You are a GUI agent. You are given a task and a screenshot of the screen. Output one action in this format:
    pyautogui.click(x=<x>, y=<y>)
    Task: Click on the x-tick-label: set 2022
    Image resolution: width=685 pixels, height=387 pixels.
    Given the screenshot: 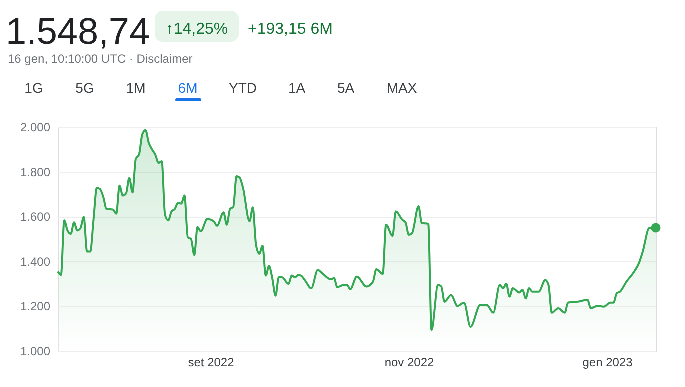 What is the action you would take?
    pyautogui.click(x=211, y=363)
    